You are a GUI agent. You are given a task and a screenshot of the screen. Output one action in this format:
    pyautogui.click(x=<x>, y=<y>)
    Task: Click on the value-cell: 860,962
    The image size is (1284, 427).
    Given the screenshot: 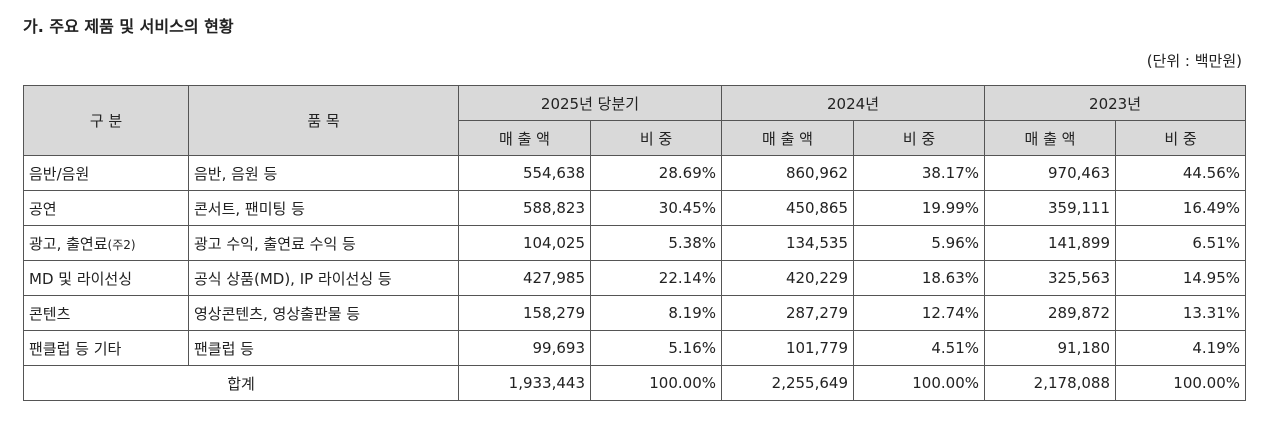 What is the action you would take?
    pyautogui.click(x=787, y=173)
    